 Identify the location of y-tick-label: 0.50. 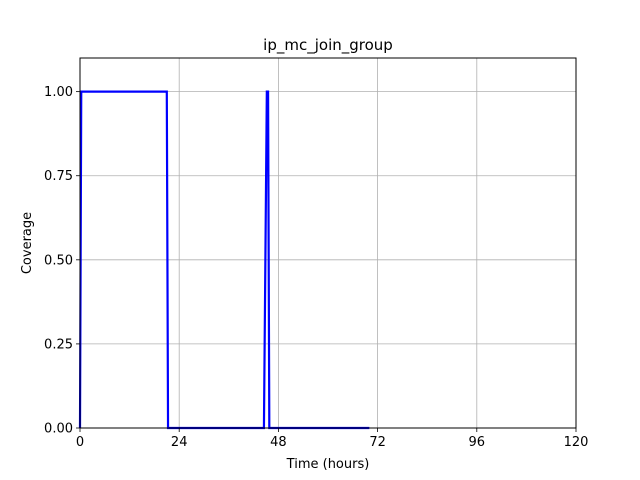
(58, 260).